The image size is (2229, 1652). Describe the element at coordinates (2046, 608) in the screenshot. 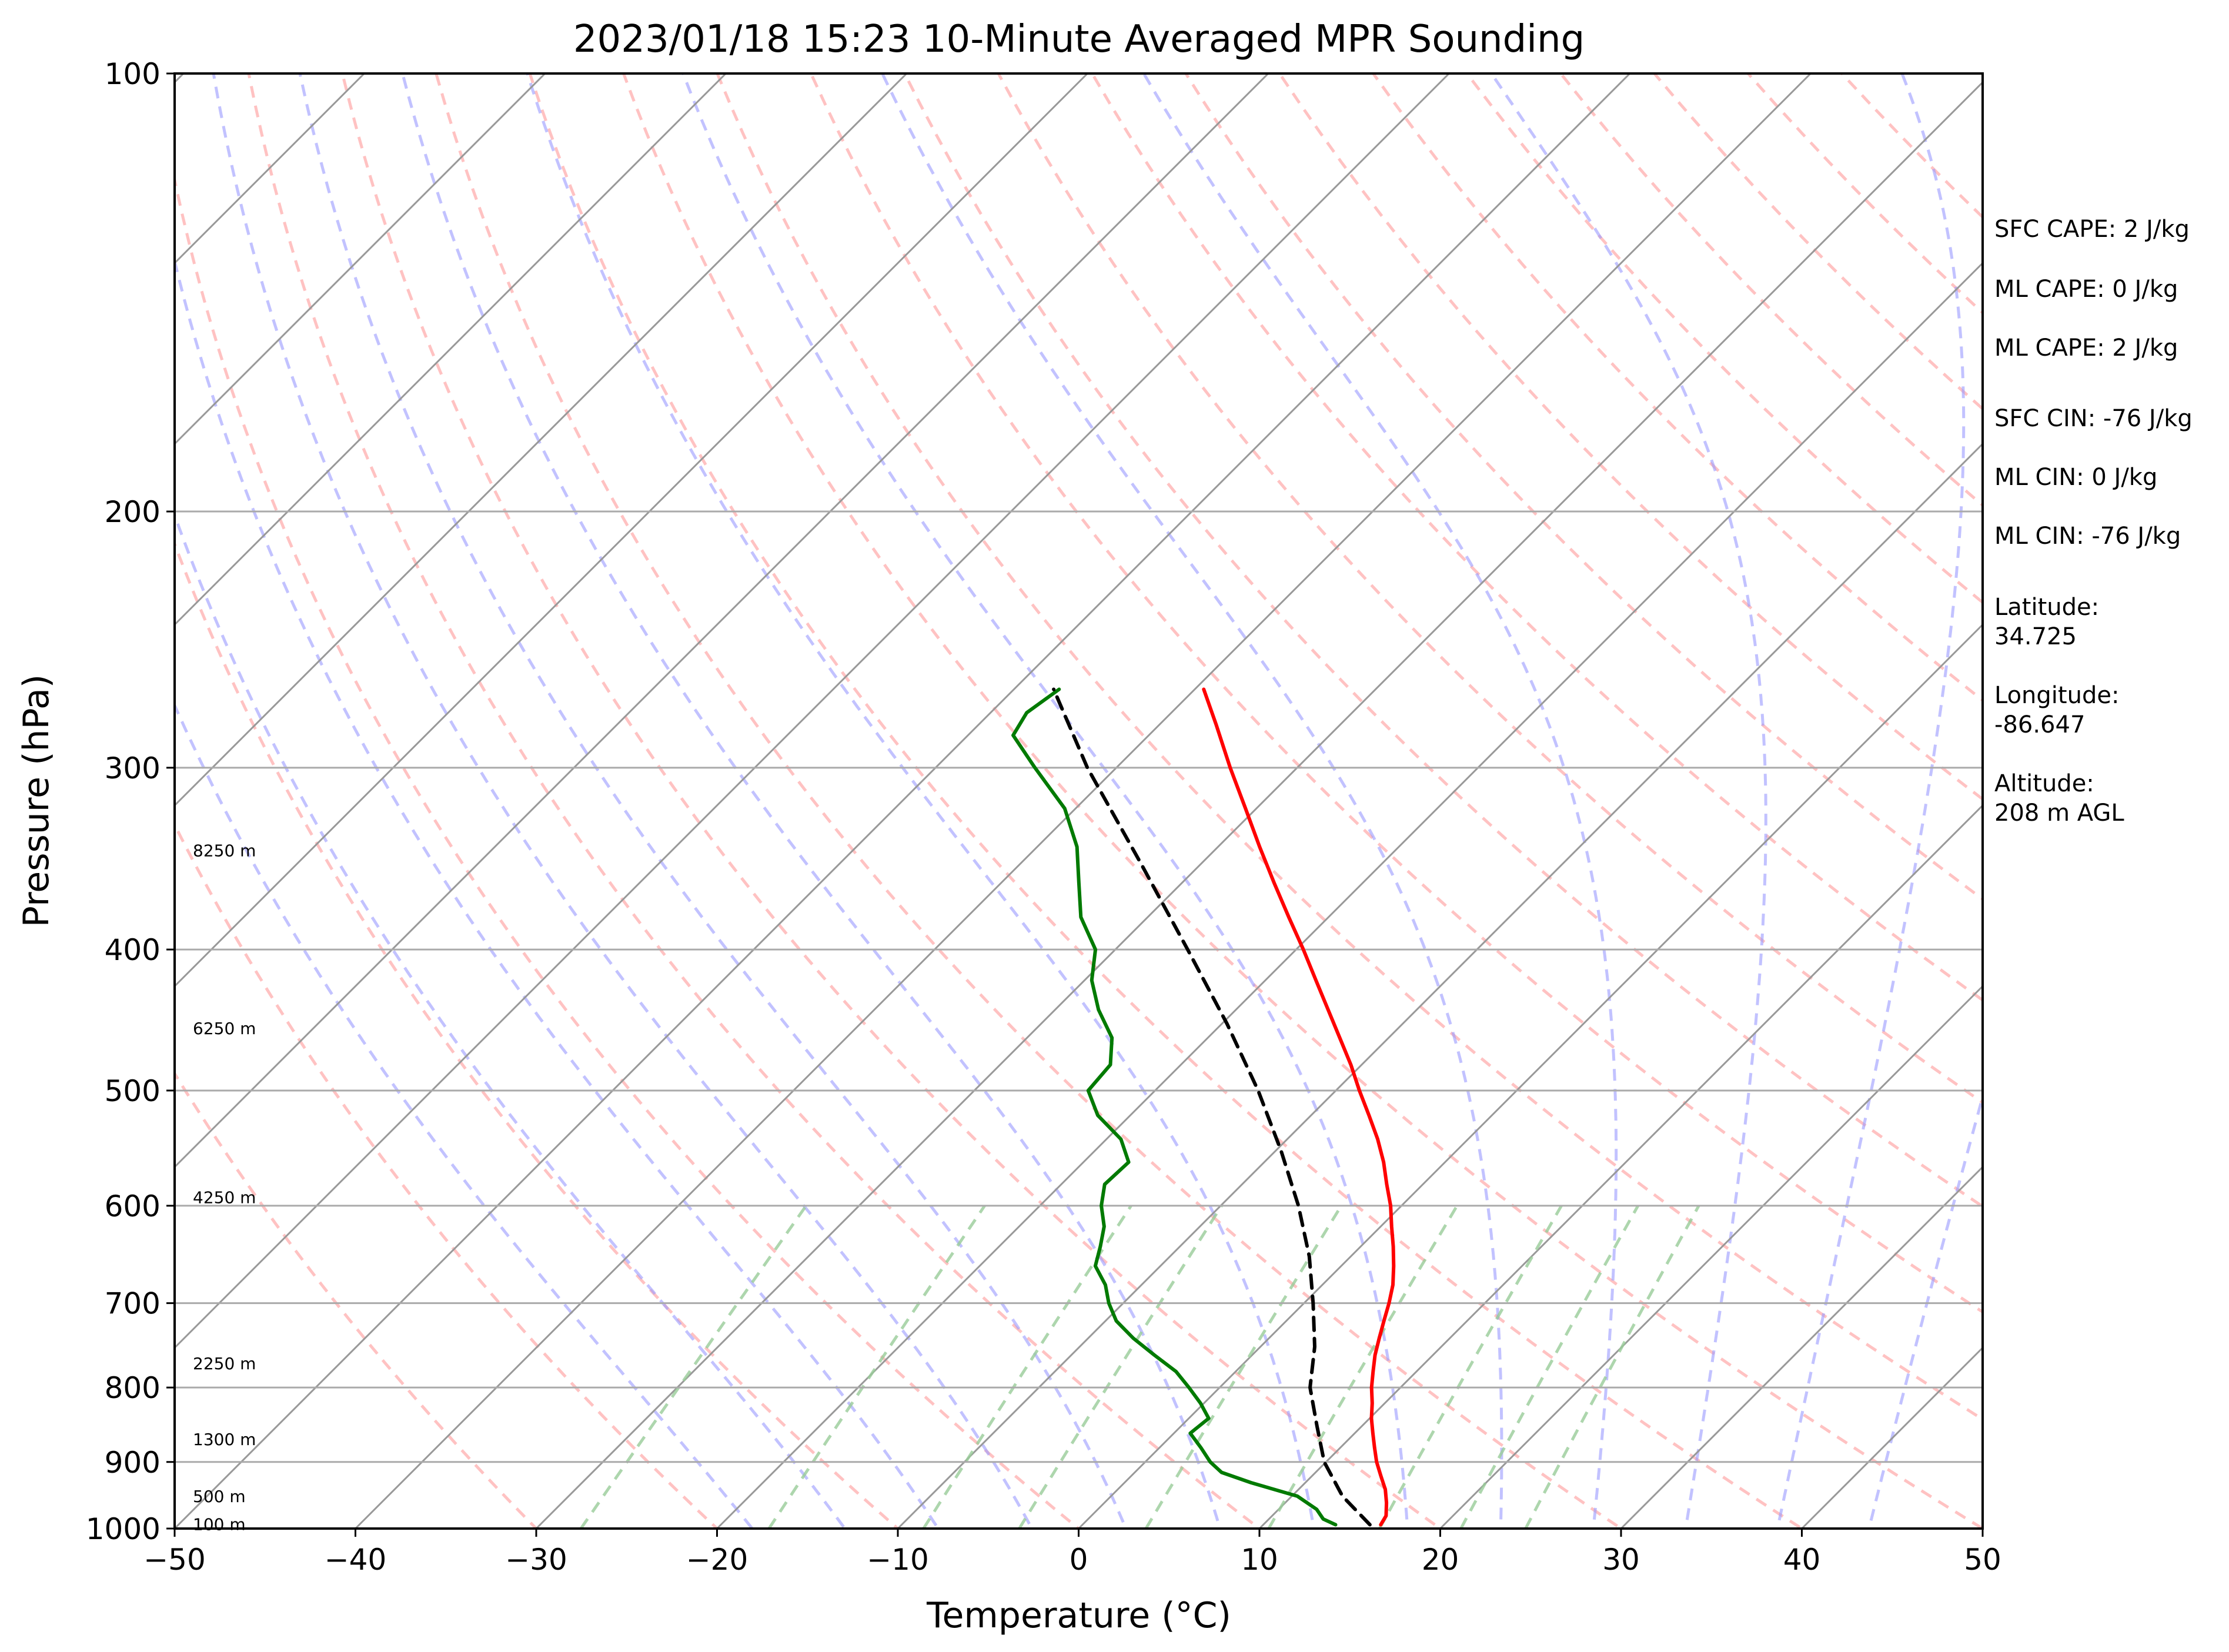

I see `stat-label: Latitude:` at that location.